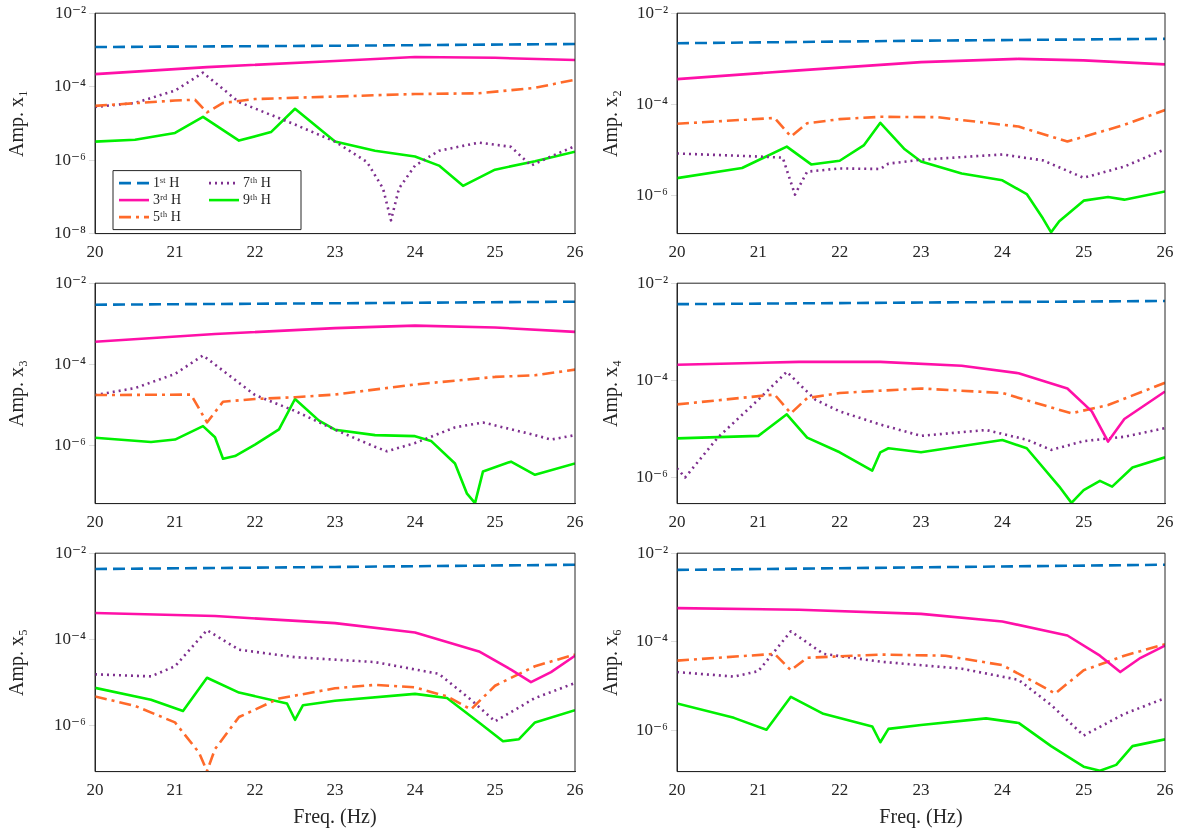 Image resolution: width=1187 pixels, height=838 pixels. I want to click on y-axis-title: Amp. x₃, so click(17, 393).